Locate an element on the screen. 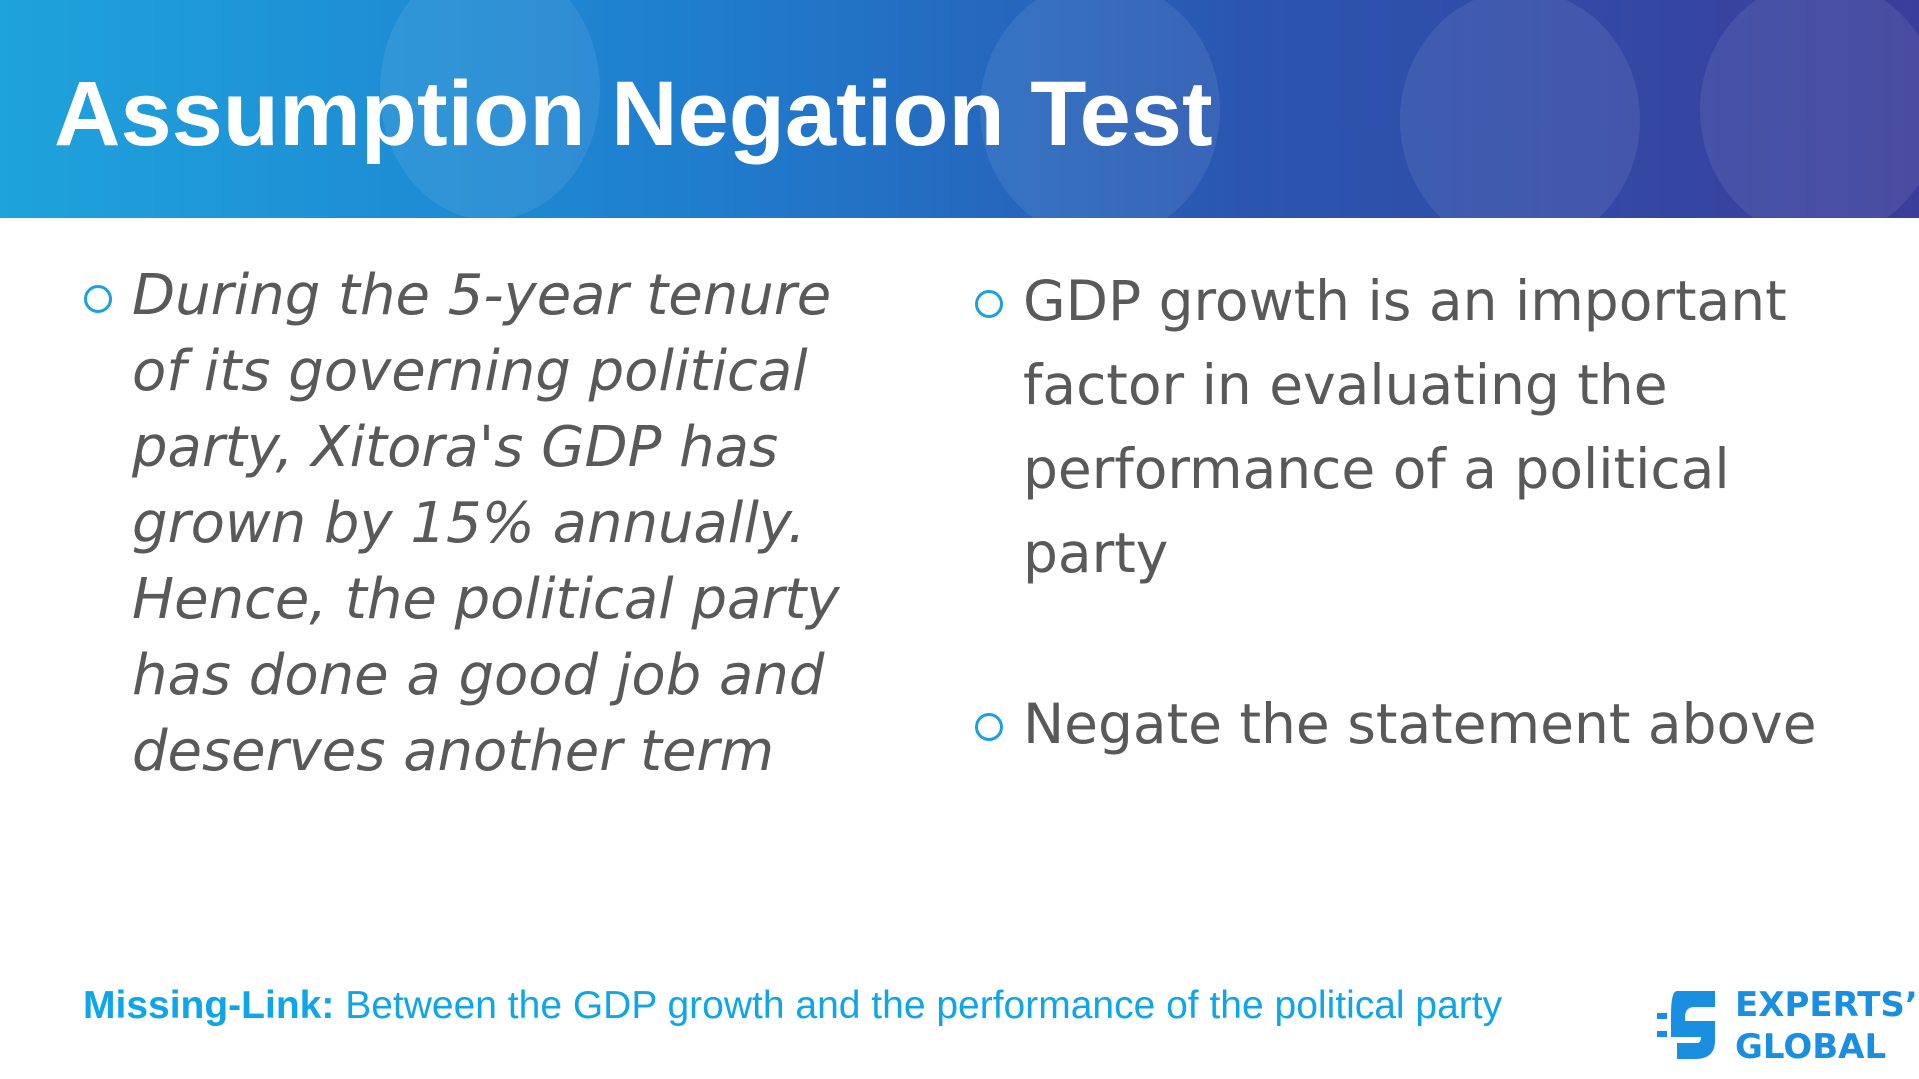  slide-title: Assumption Negation Test is located at coordinates (633, 114).